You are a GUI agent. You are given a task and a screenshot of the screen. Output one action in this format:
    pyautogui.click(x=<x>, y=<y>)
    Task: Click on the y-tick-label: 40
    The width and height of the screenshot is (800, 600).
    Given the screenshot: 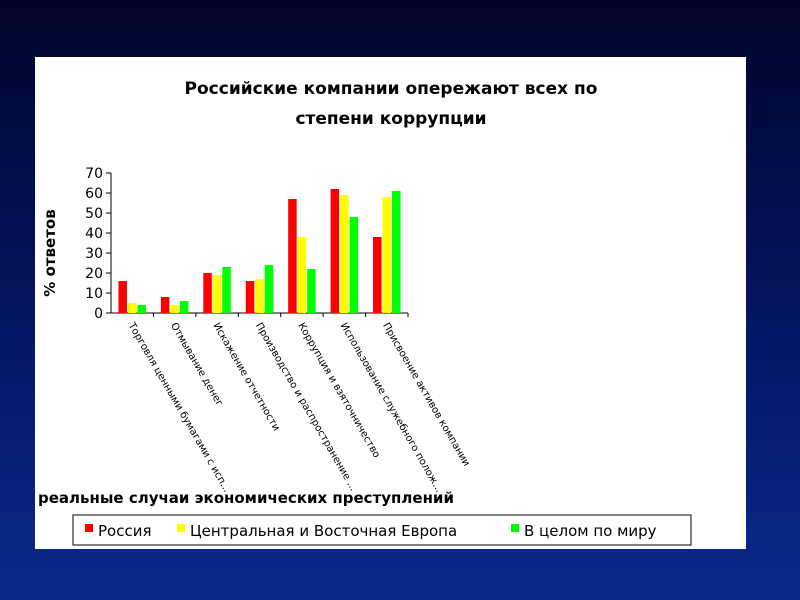 What is the action you would take?
    pyautogui.click(x=94, y=234)
    